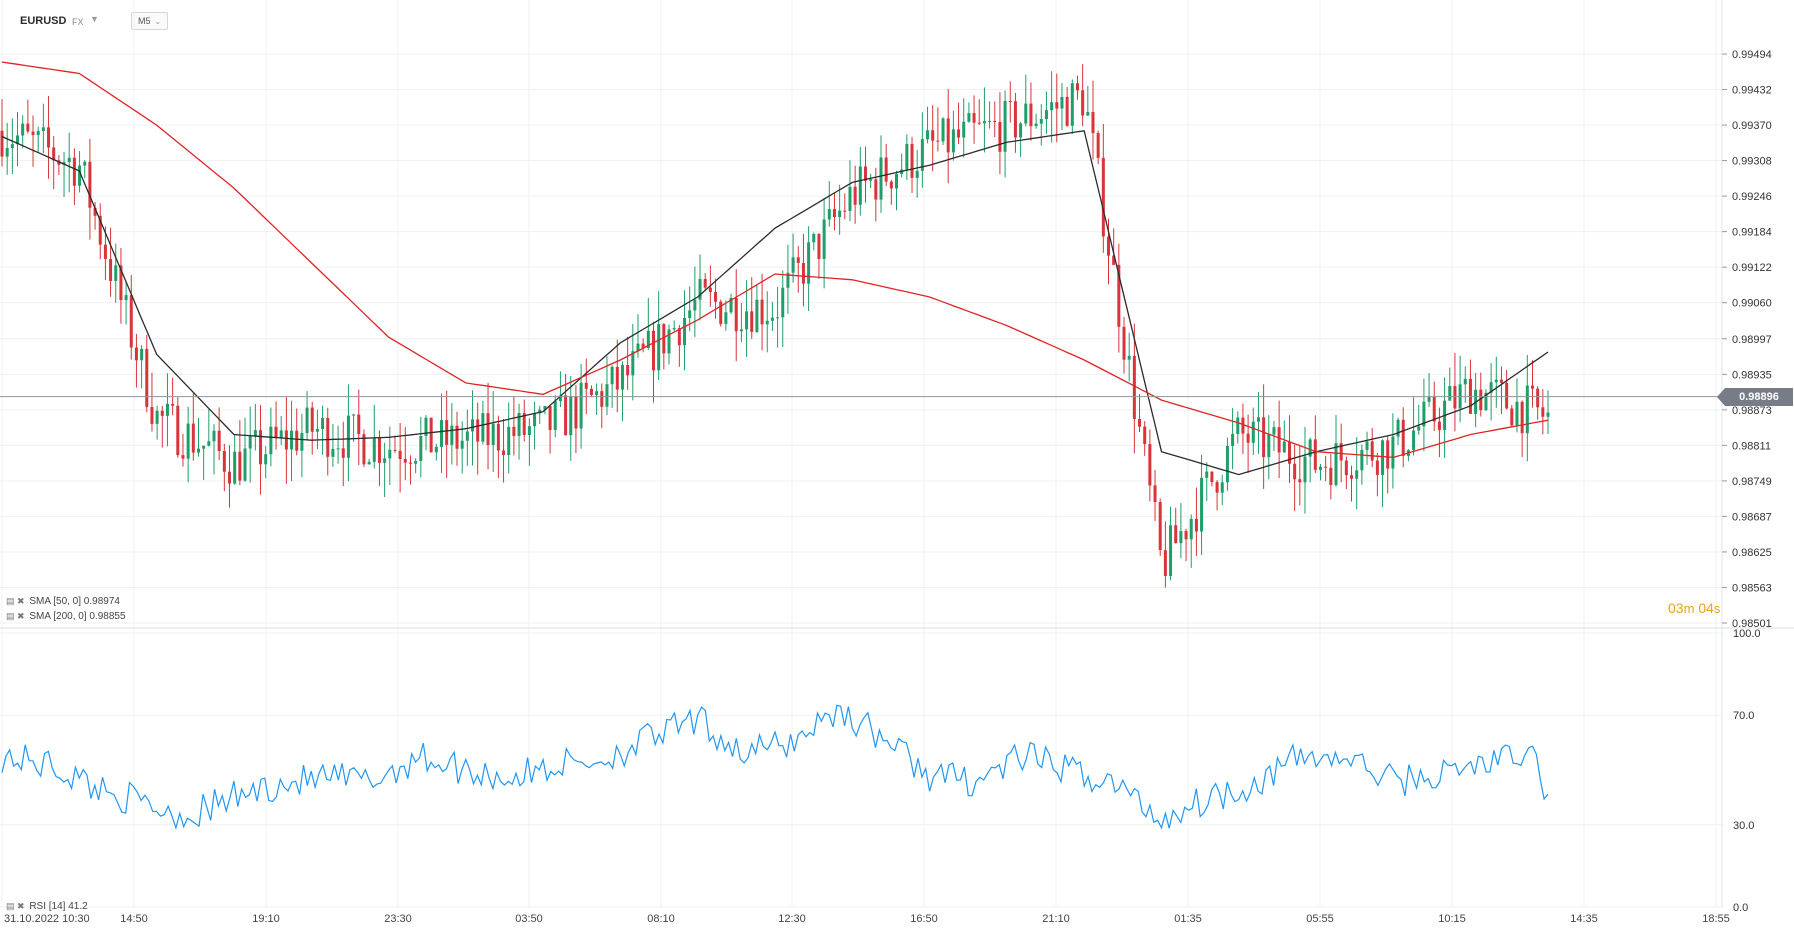 The image size is (1794, 940). I want to click on sma50-legend: ▤ ✖ SMA [50, 0] 0.98974, so click(63, 601).